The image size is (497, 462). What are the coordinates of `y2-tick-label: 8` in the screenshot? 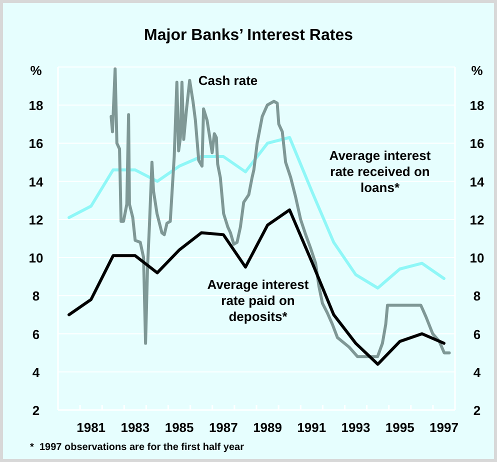 It's located at (477, 296).